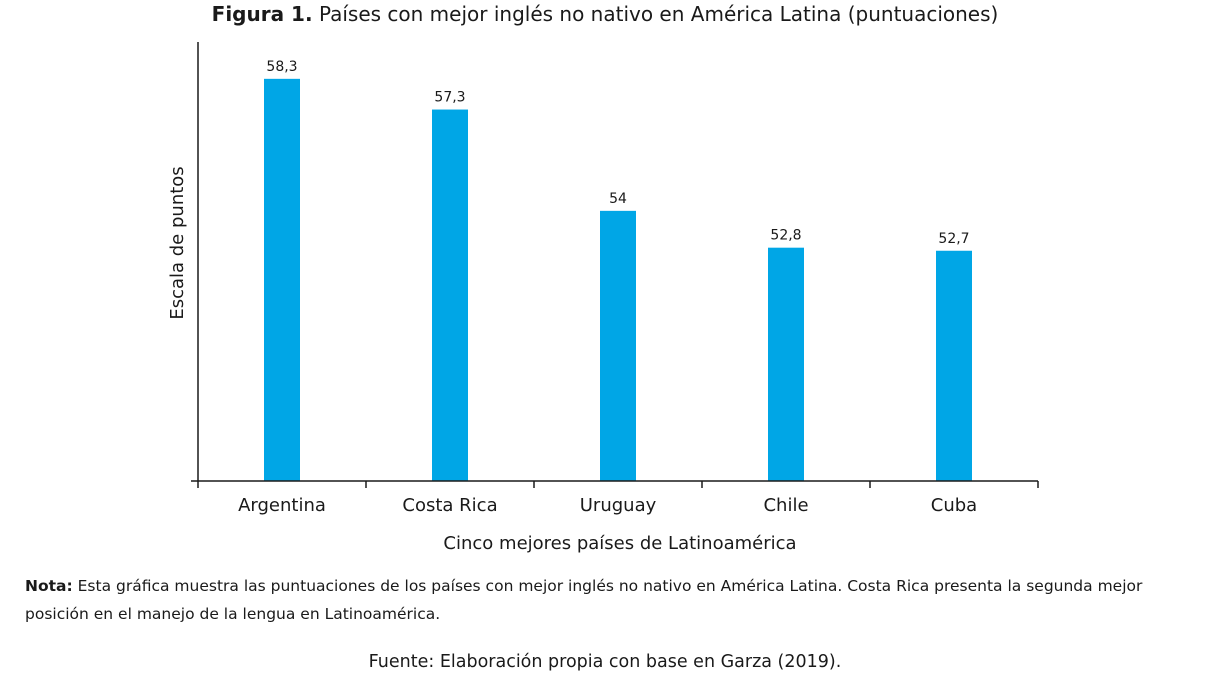  What do you see at coordinates (954, 365) in the screenshot?
I see `bar-cuba` at bounding box center [954, 365].